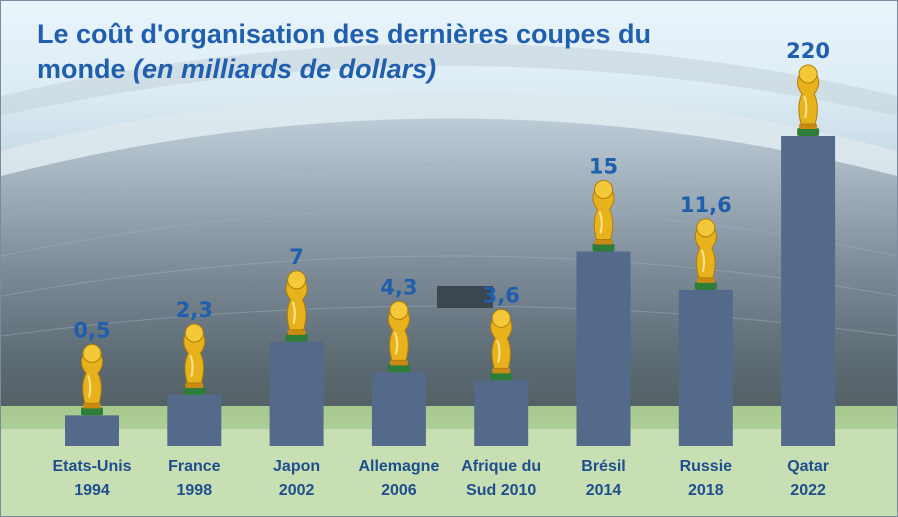 The width and height of the screenshot is (898, 517). Describe the element at coordinates (604, 490) in the screenshot. I see `category-label: 2014` at that location.